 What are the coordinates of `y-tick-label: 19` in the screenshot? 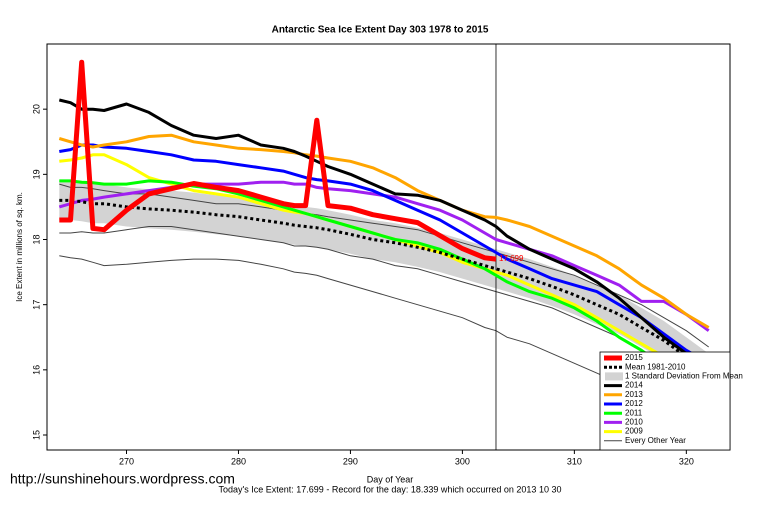 It's located at (36, 174).